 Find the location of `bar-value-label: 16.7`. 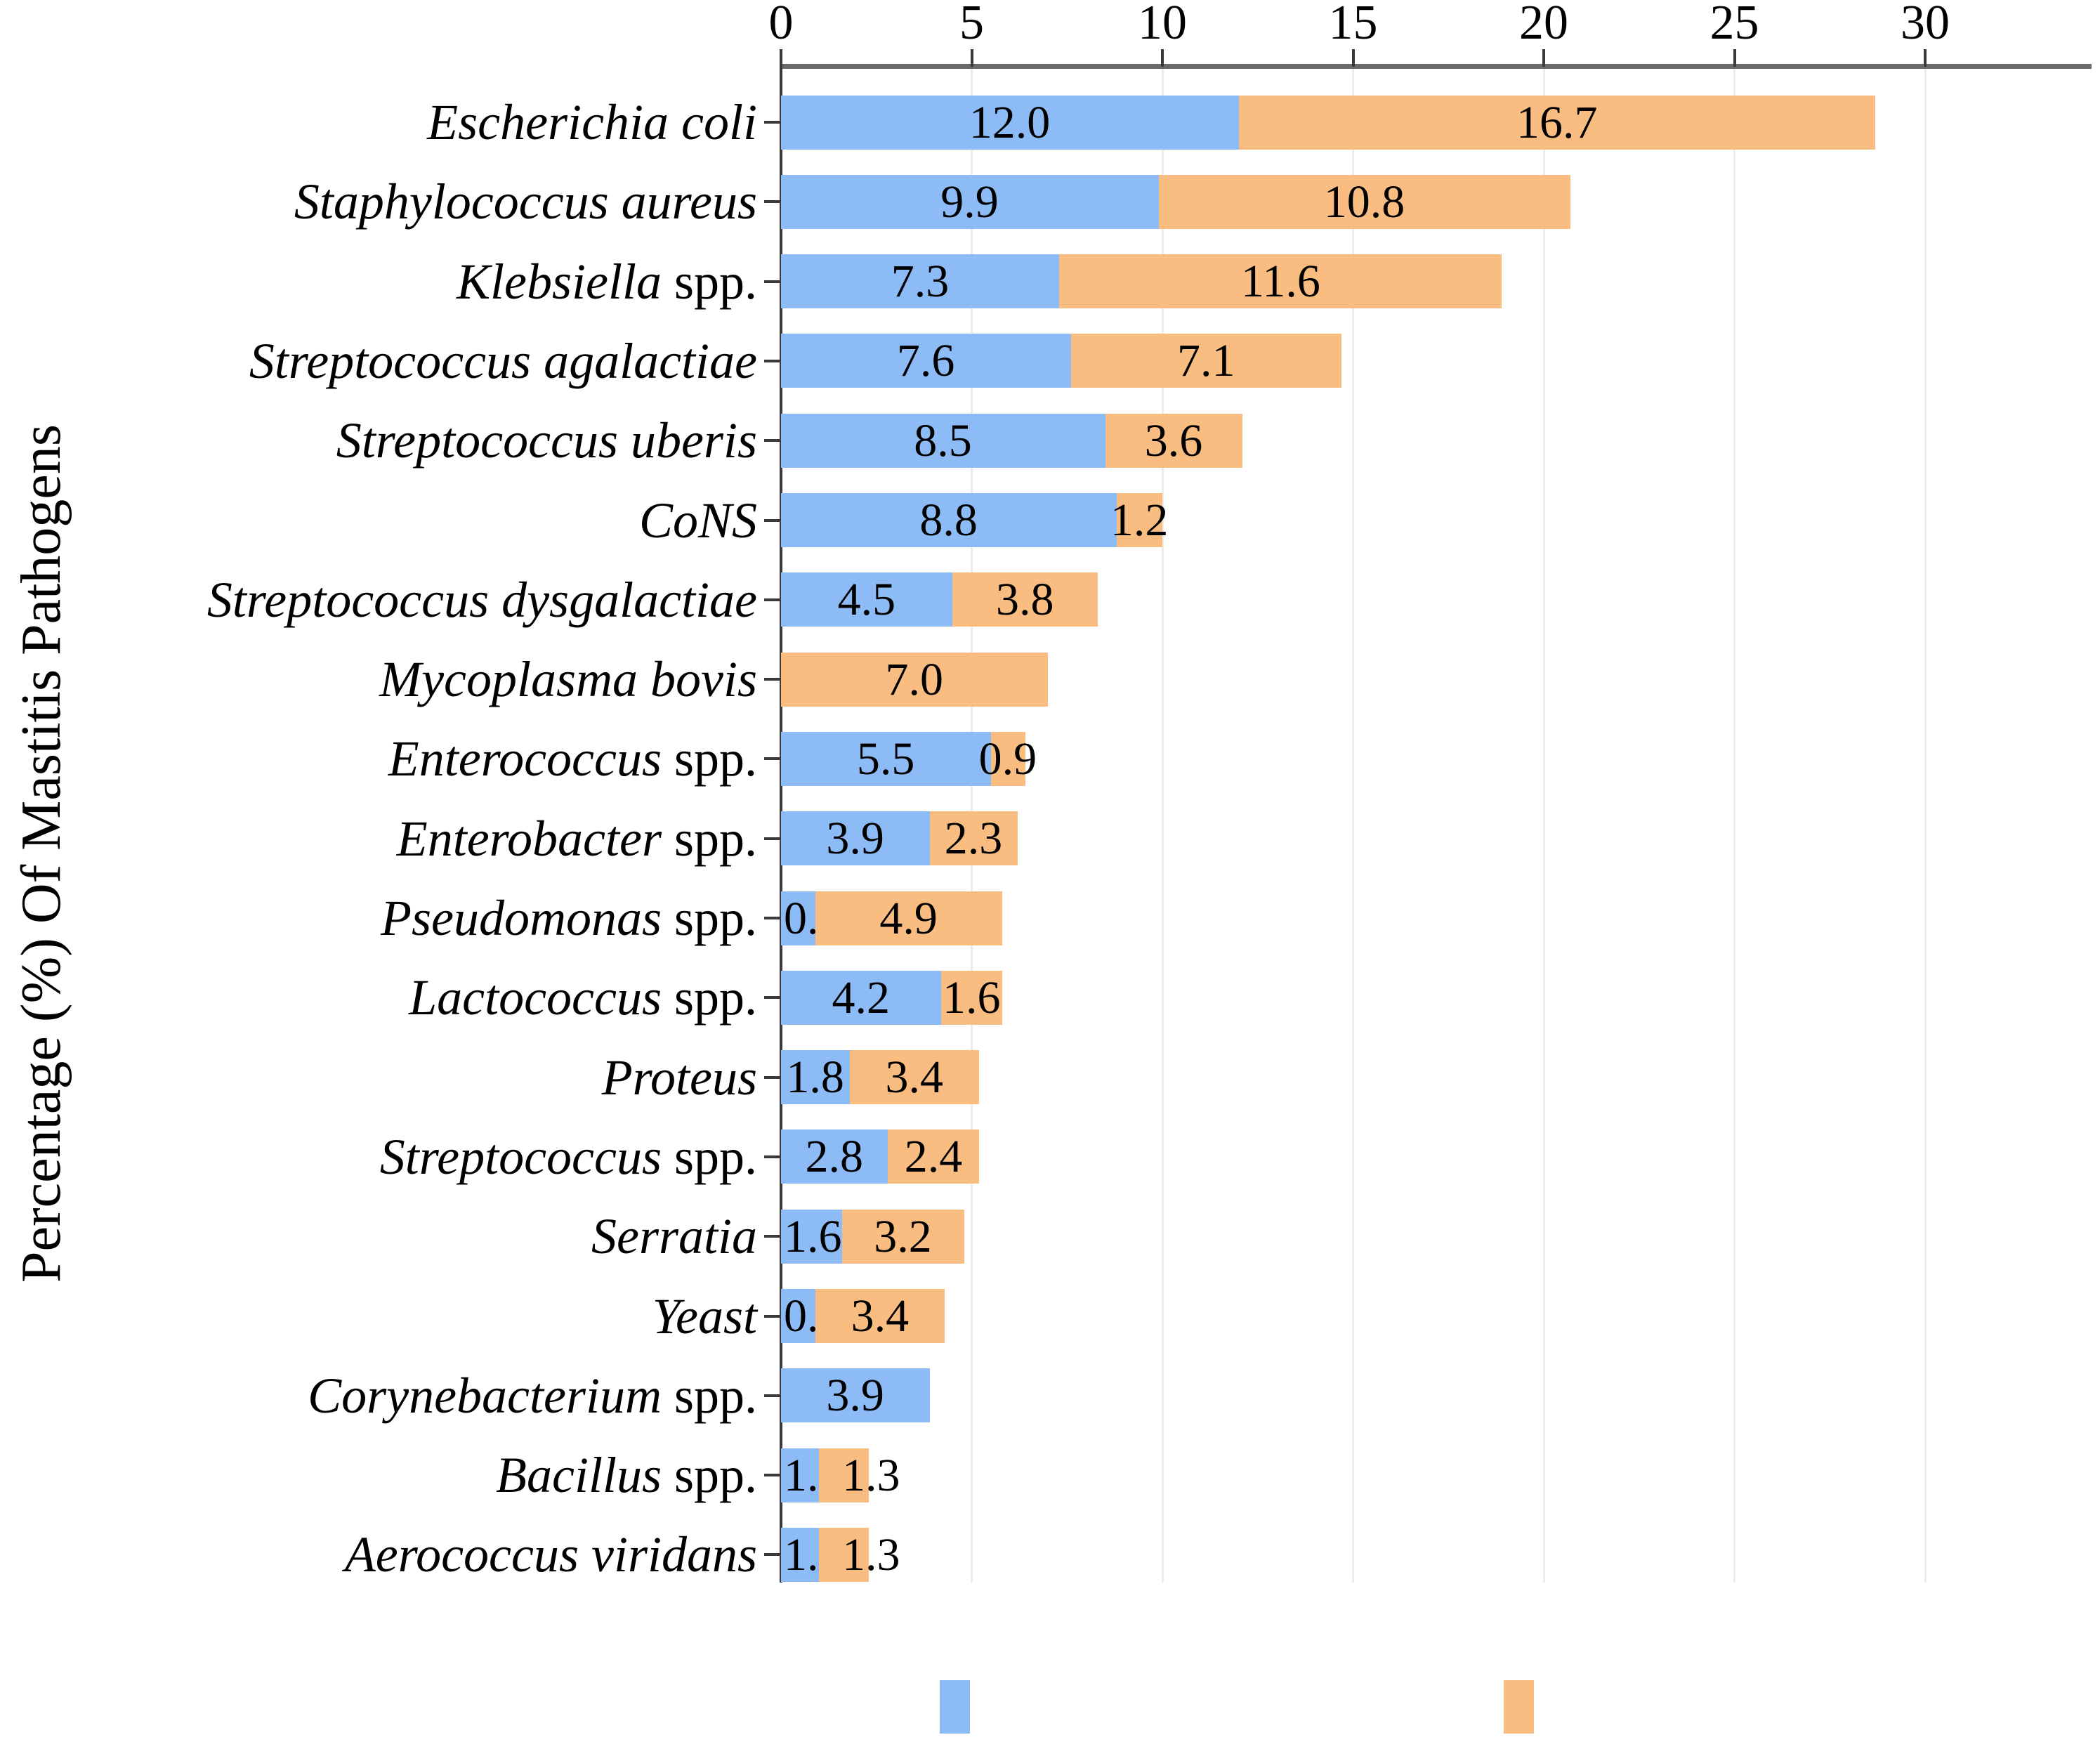

bar-value-label: 16.7 is located at coordinates (1557, 122).